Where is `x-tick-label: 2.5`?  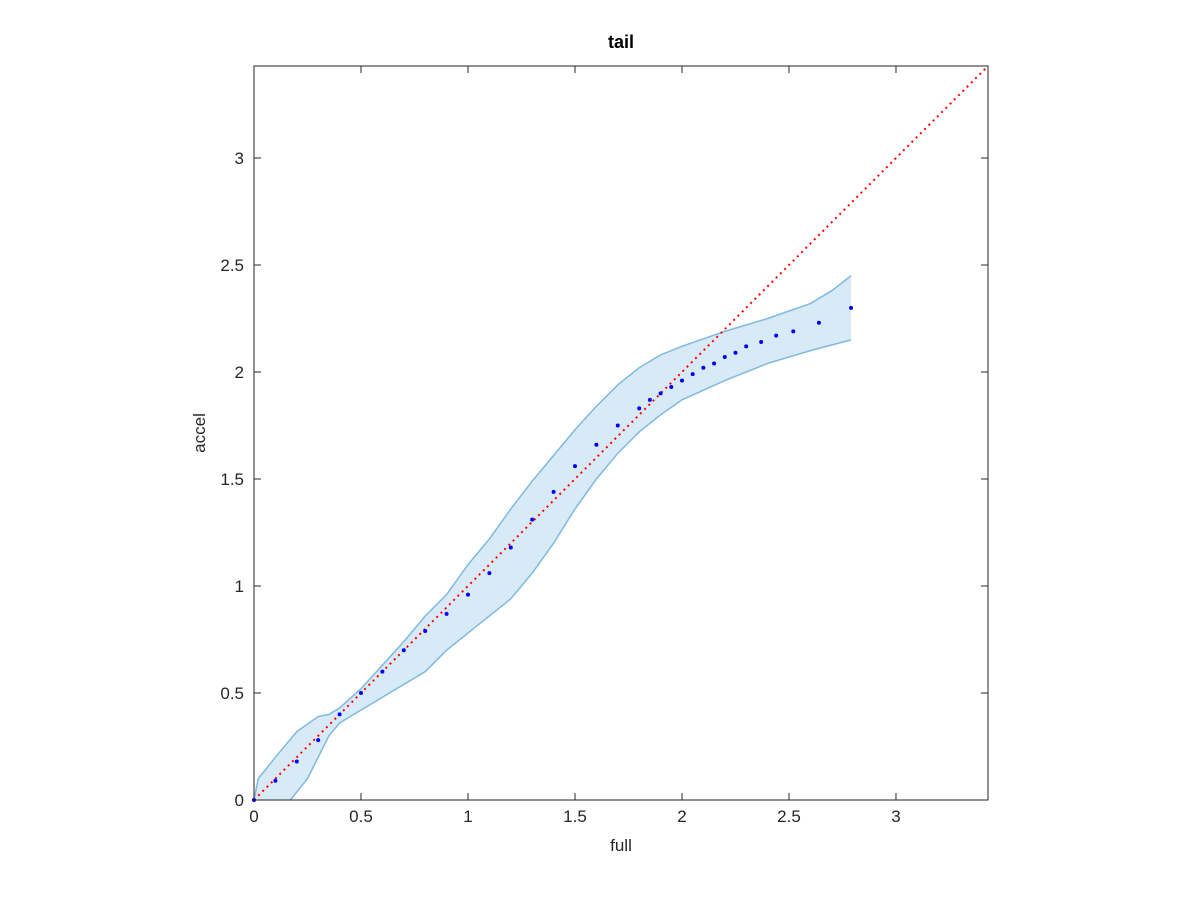
x-tick-label: 2.5 is located at coordinates (789, 816).